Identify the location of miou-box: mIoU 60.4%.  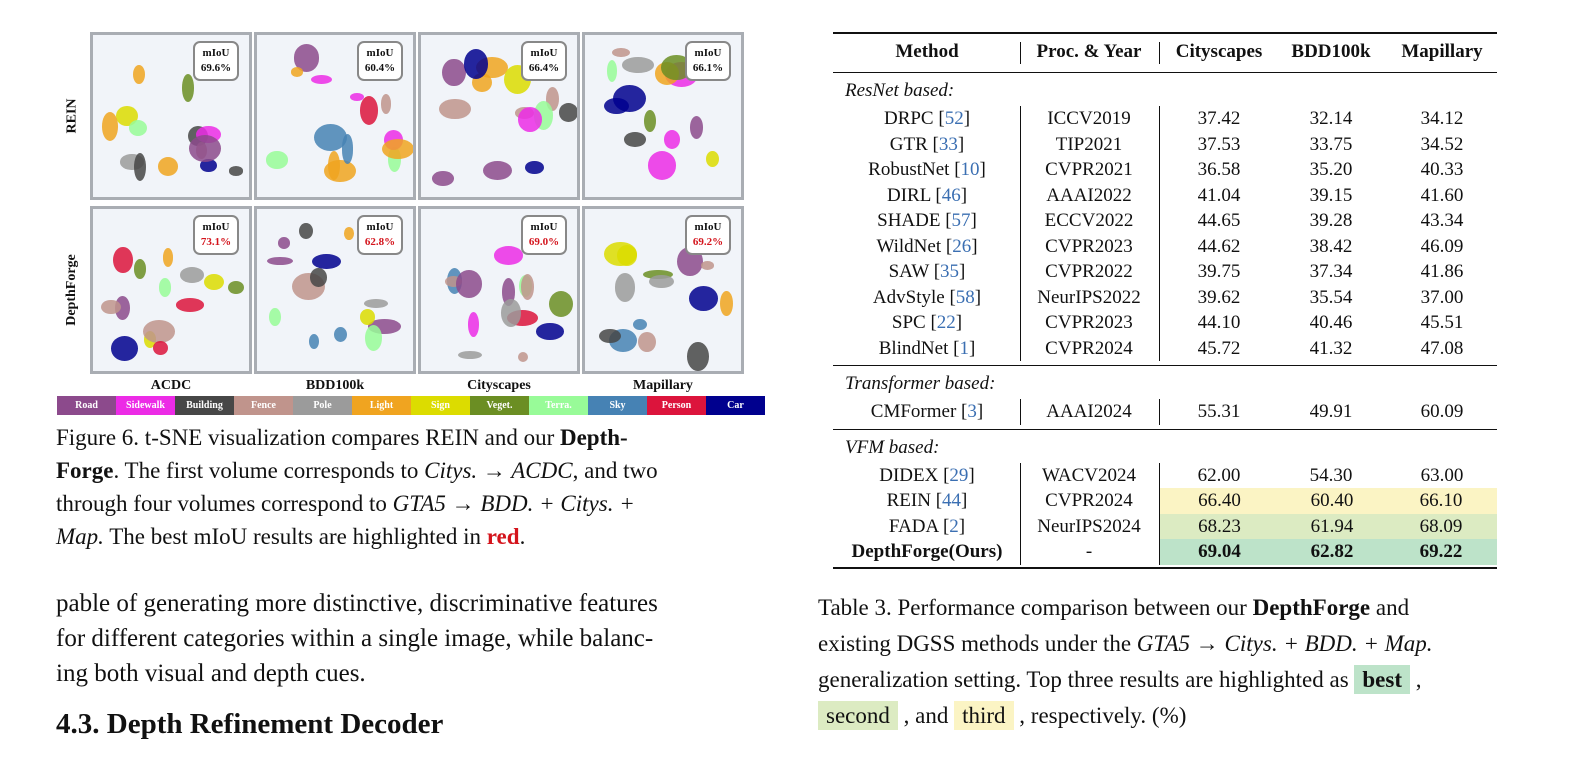
(380, 61).